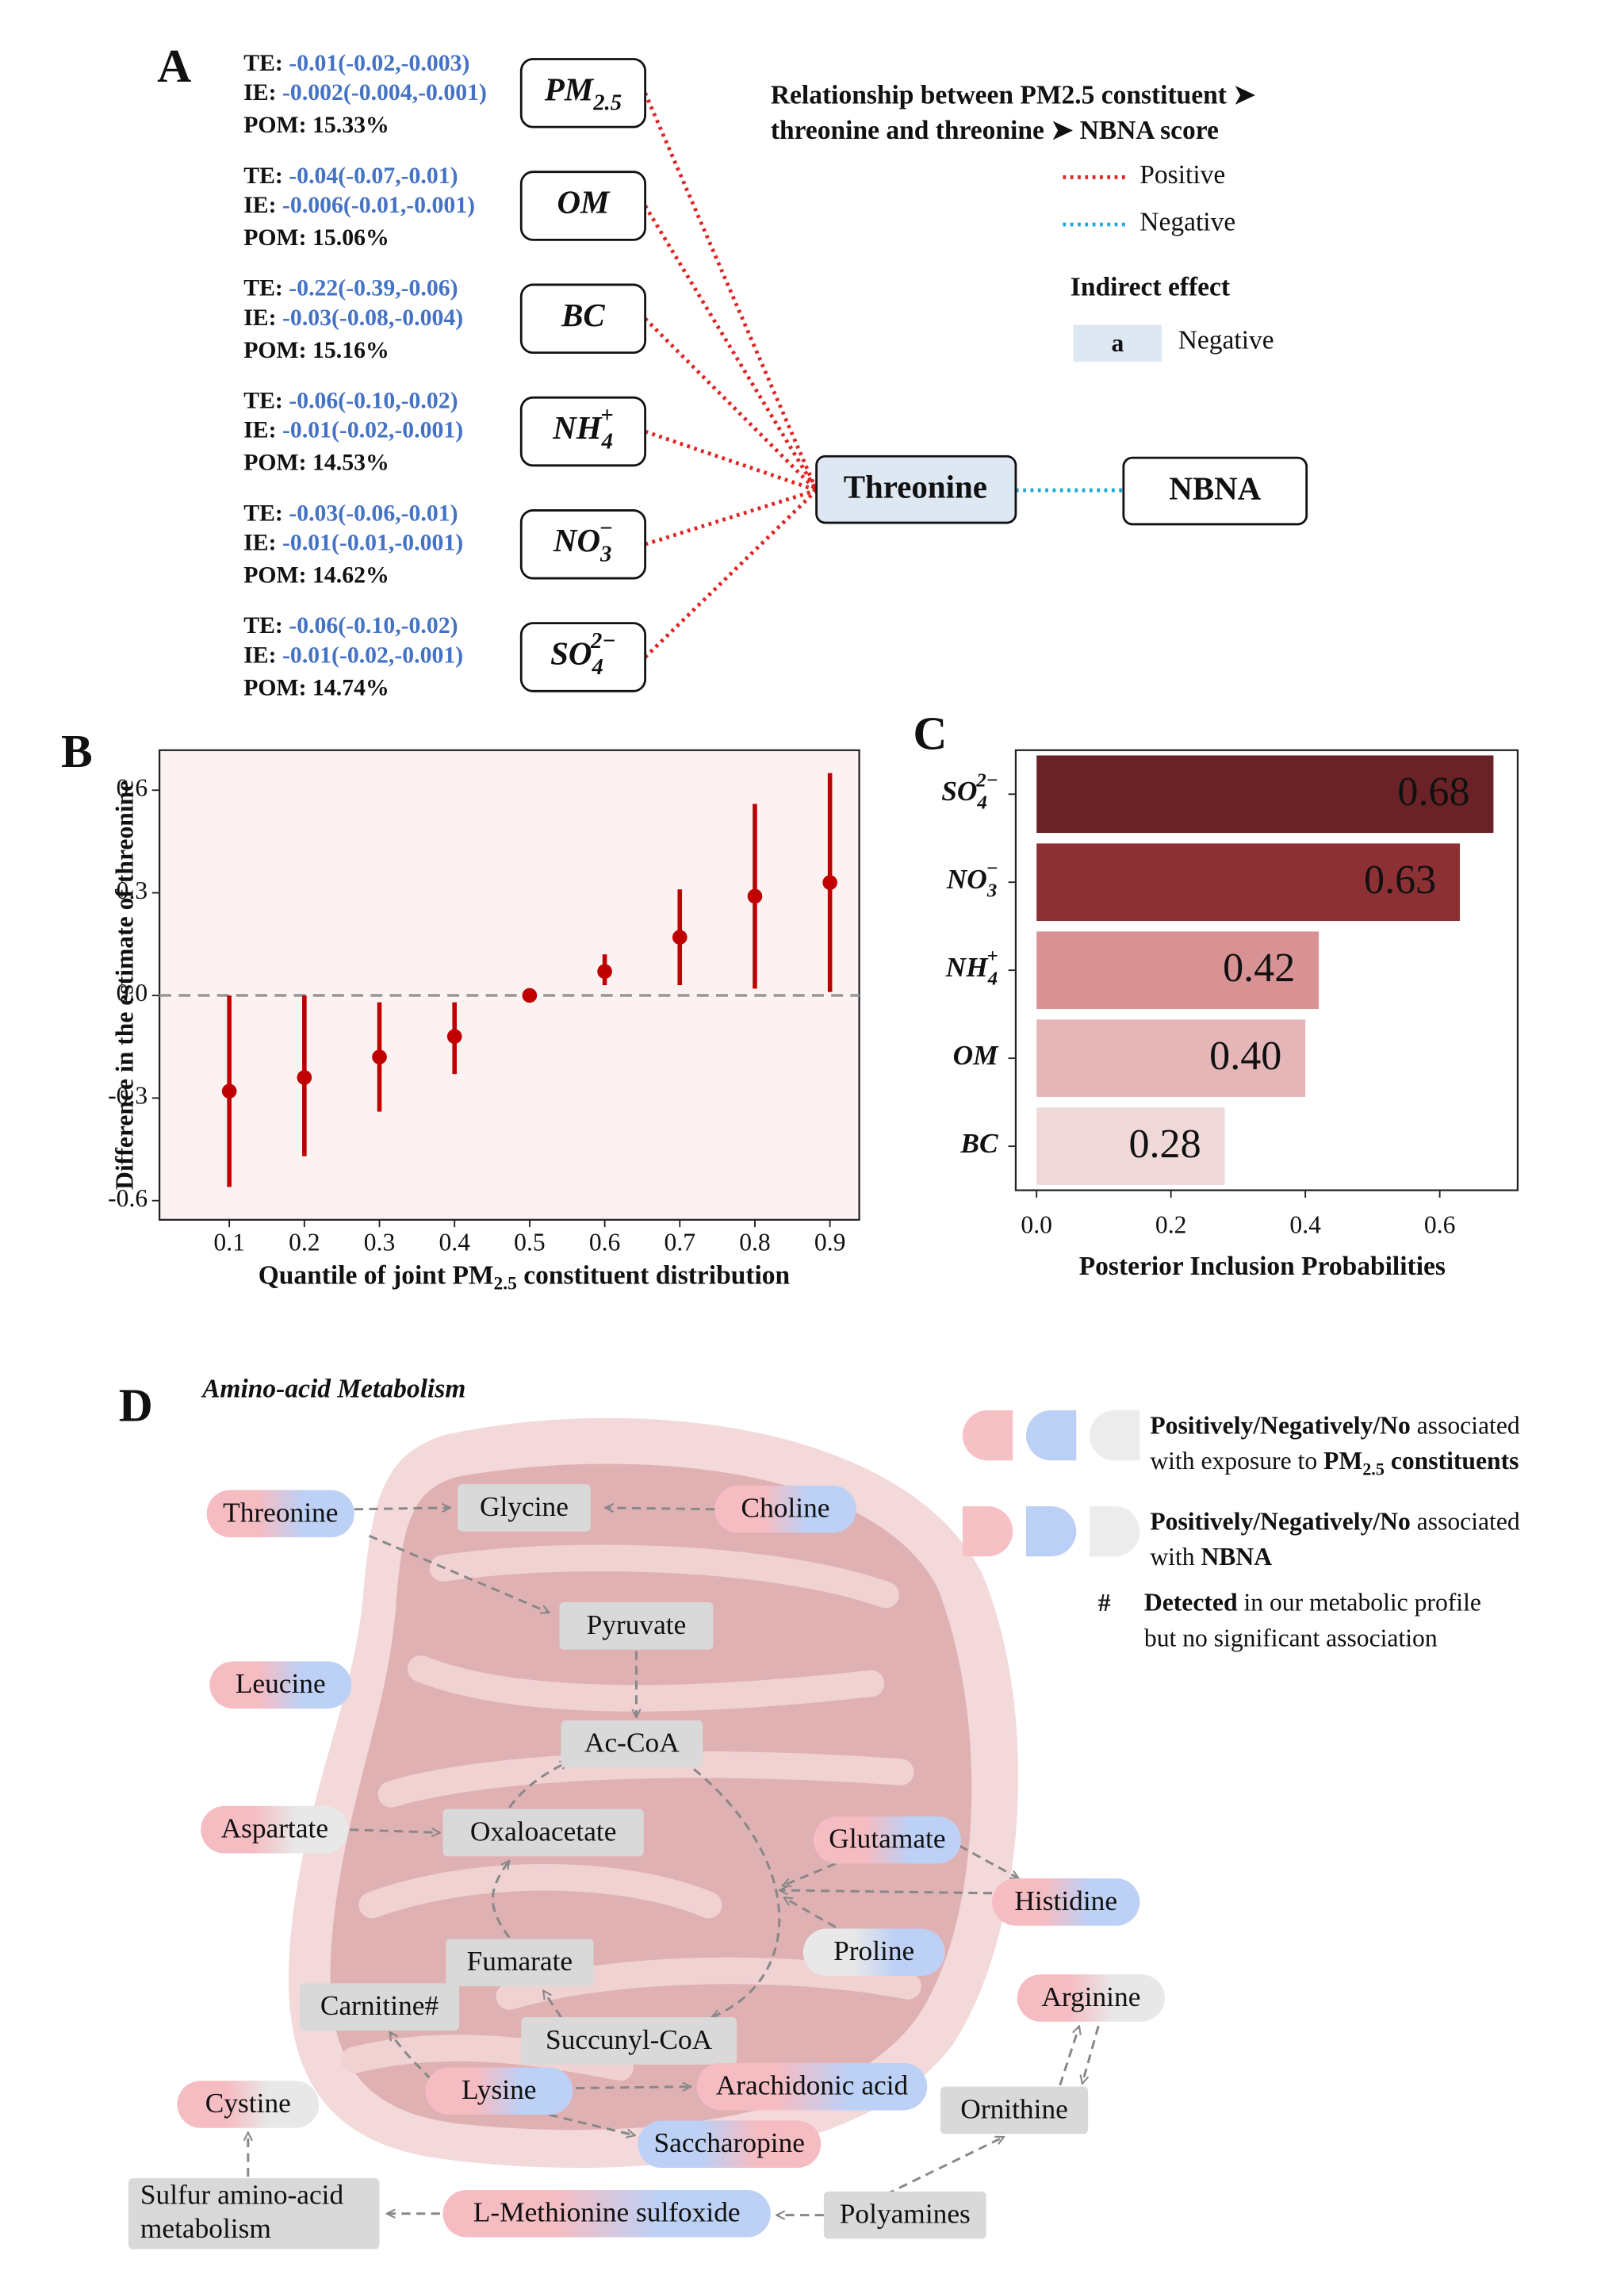 The width and height of the screenshot is (1624, 2286). What do you see at coordinates (571, 654) in the screenshot?
I see `exposure-label-base: SO` at bounding box center [571, 654].